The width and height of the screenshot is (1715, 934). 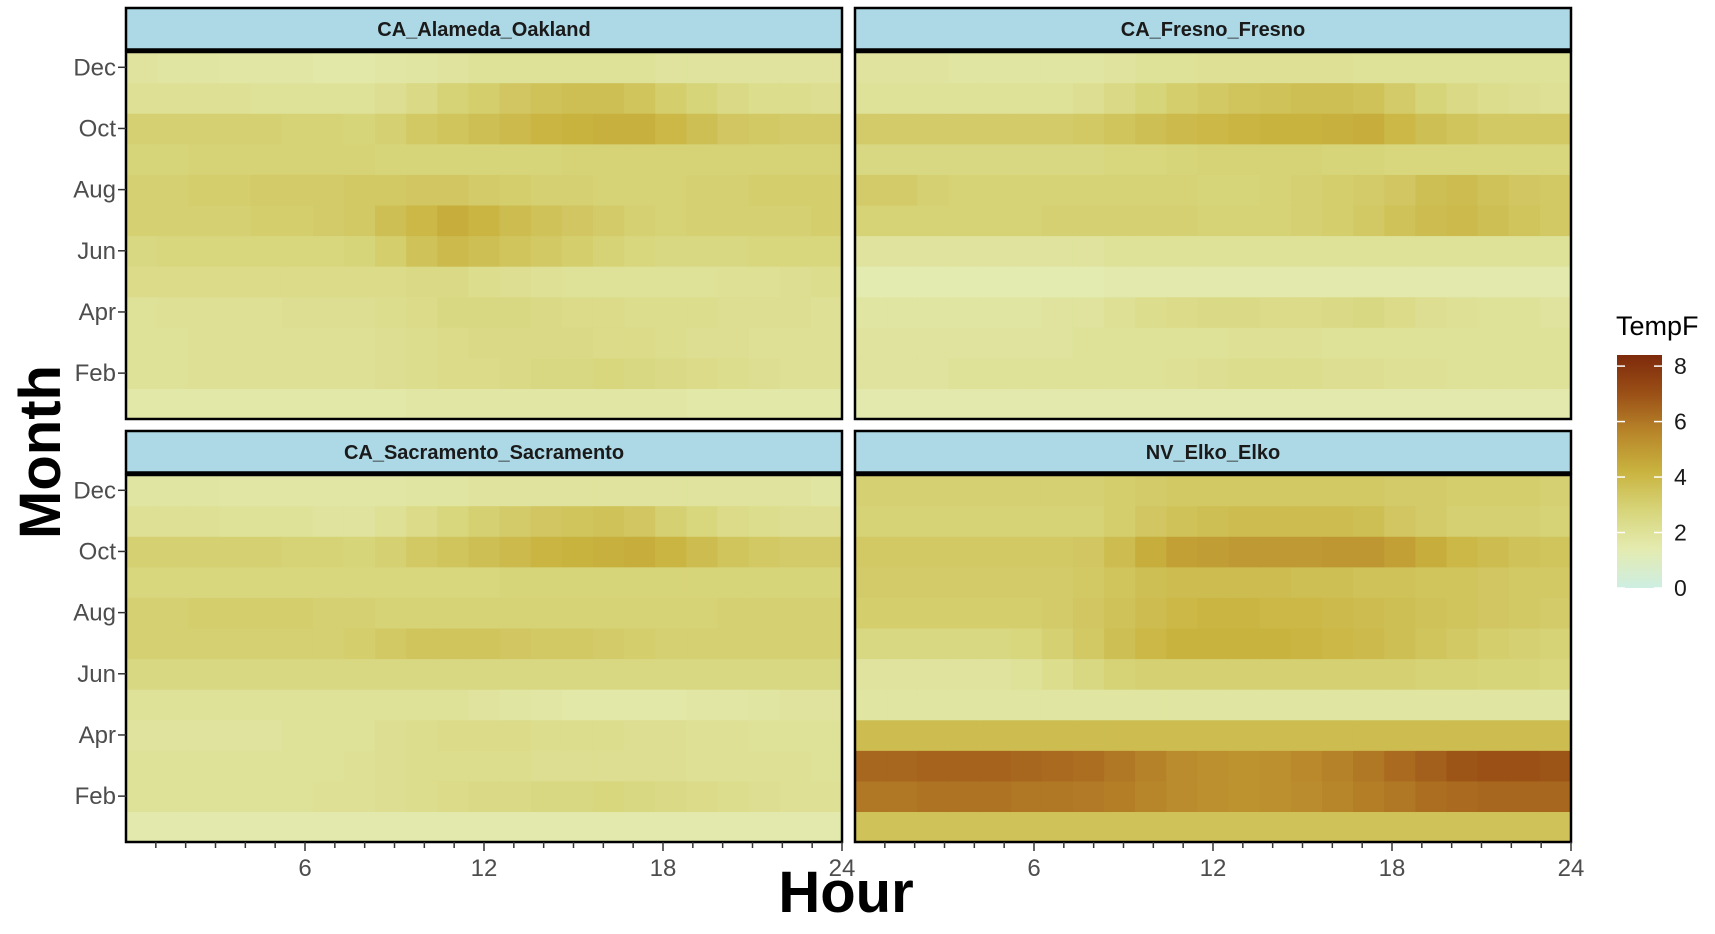 What do you see at coordinates (1680, 422) in the screenshot?
I see `legend-tick-label: 6` at bounding box center [1680, 422].